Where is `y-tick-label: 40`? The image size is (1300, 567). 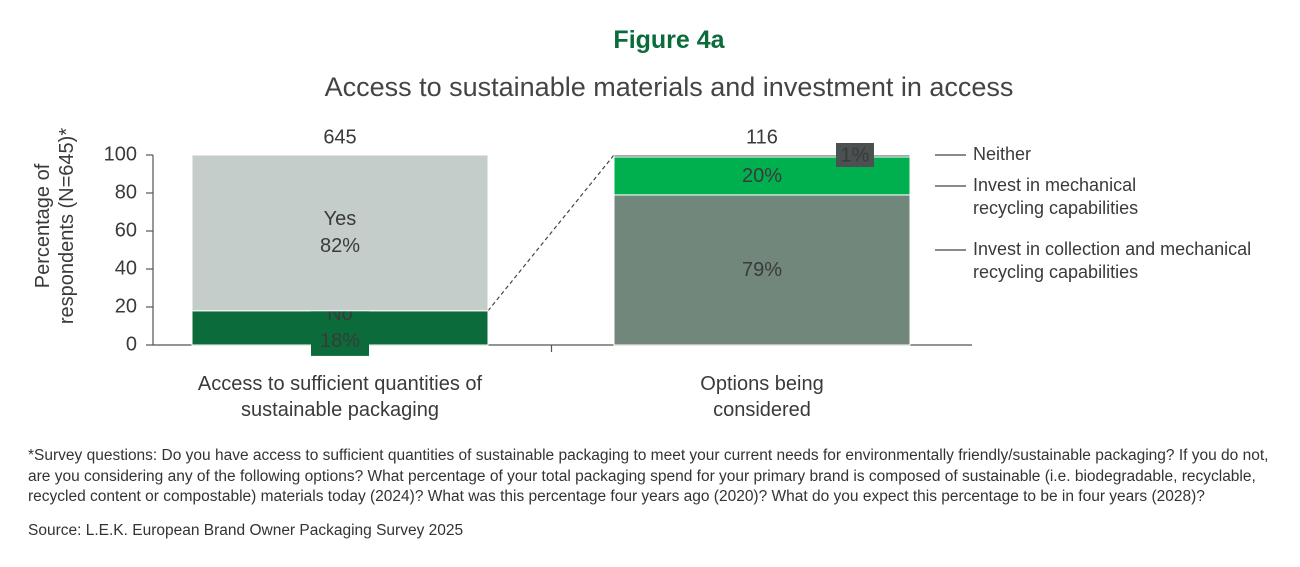 y-tick-label: 40 is located at coordinates (126, 268).